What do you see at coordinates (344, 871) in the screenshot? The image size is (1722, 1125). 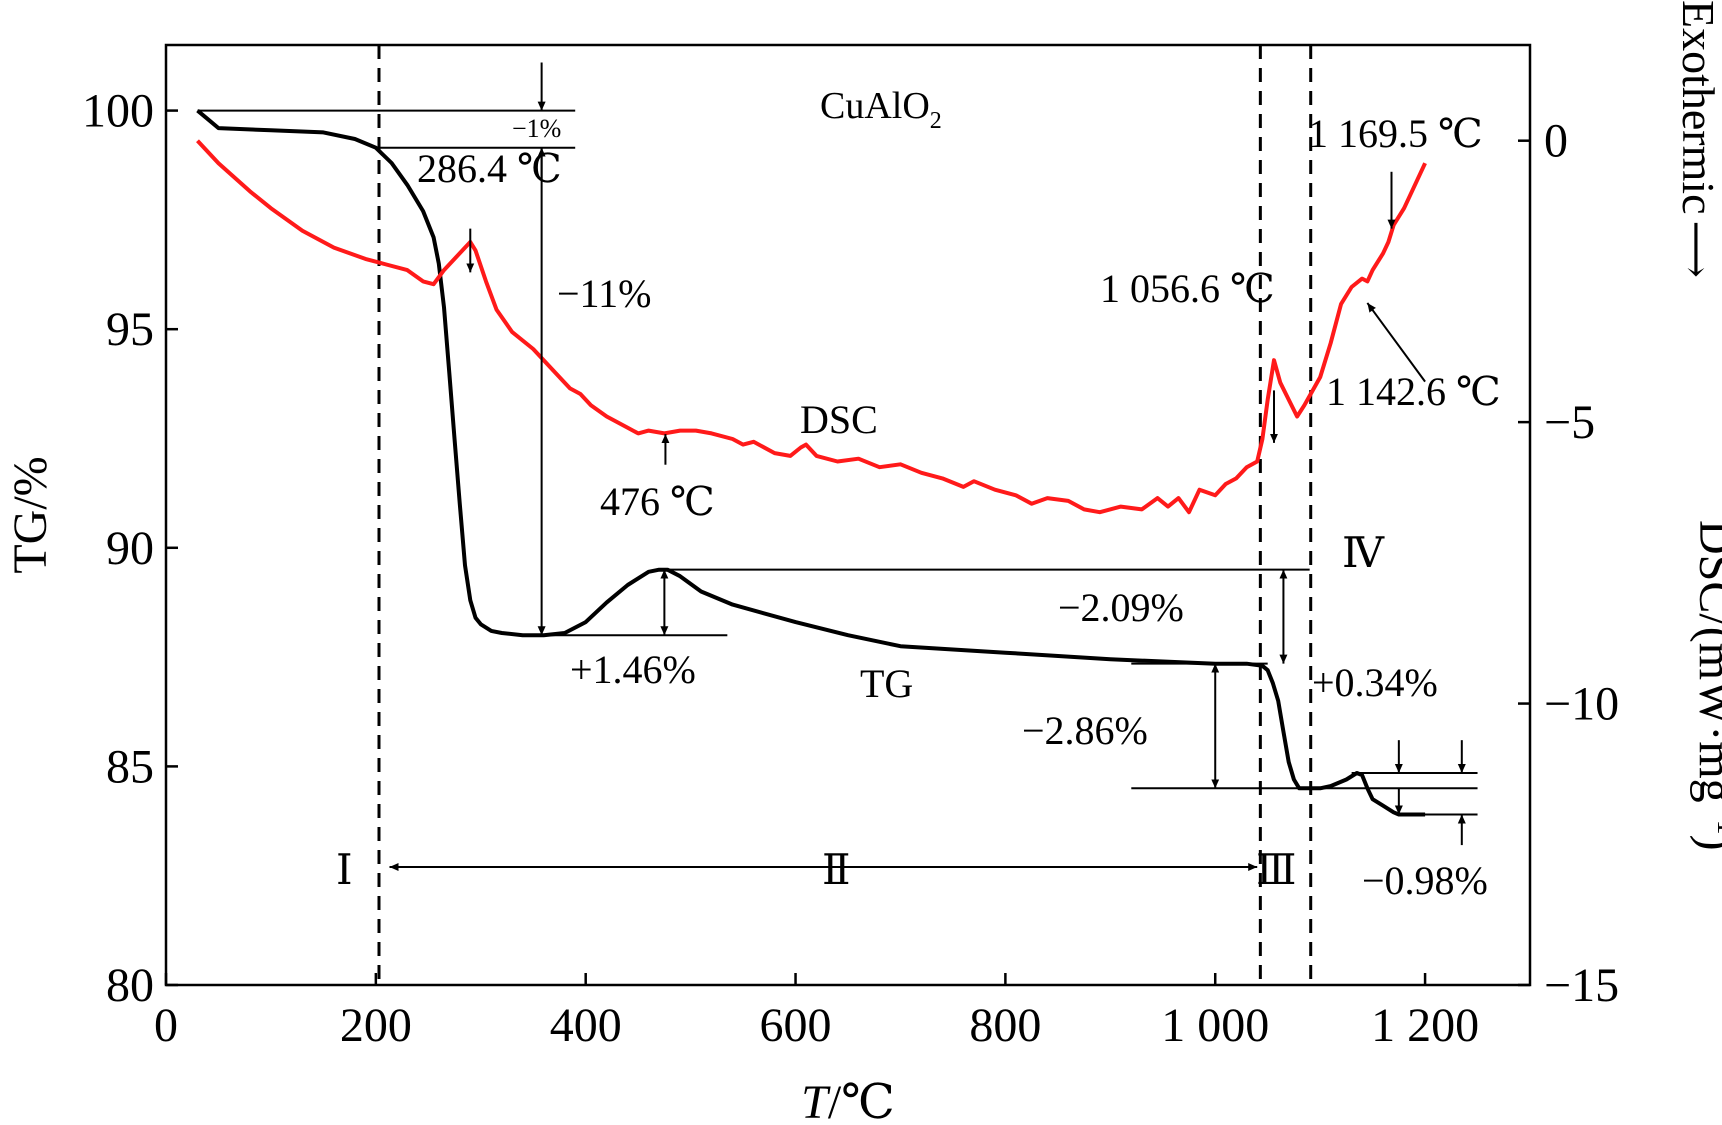 I see `stage-label-1: Ⅰ` at bounding box center [344, 871].